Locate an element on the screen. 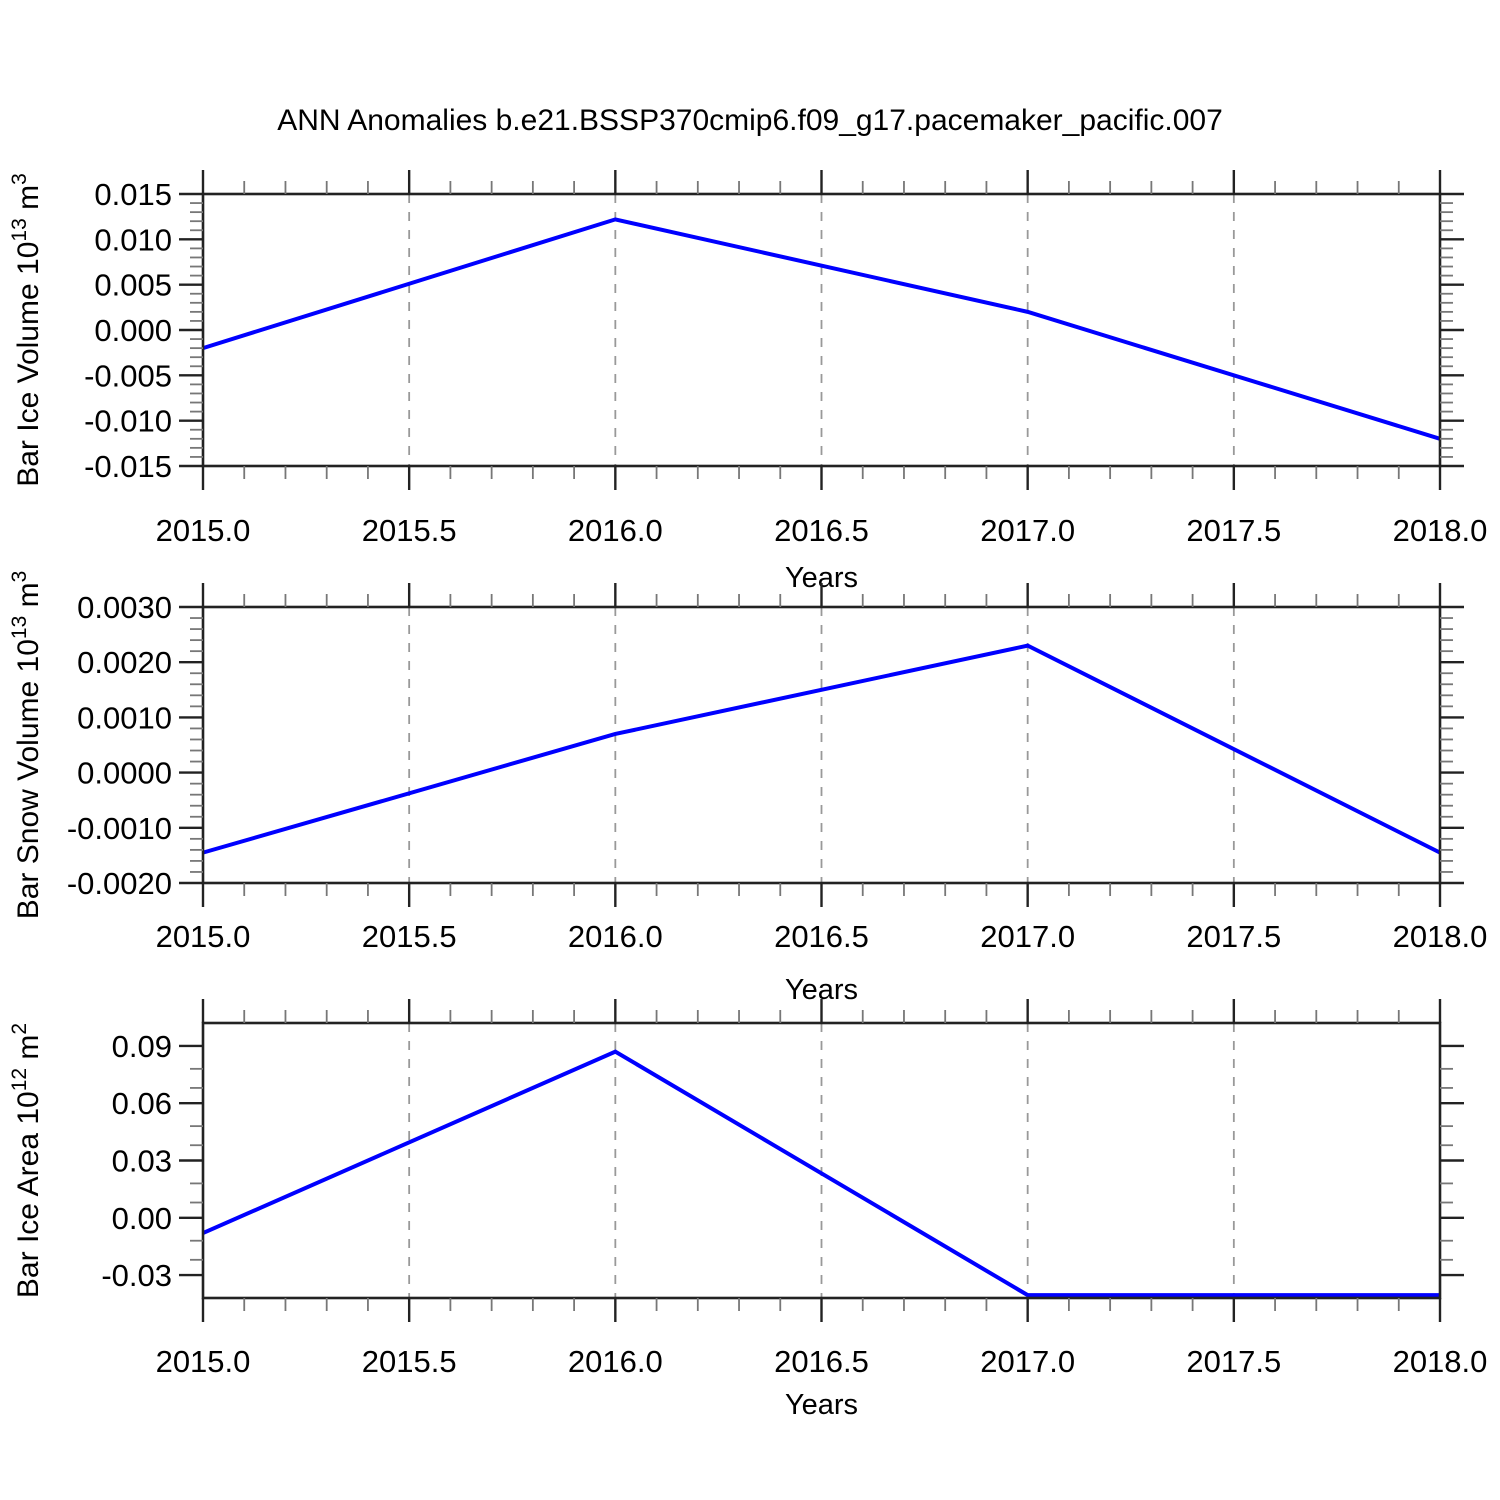 Image resolution: width=1500 pixels, height=1500 pixels. y-axis-title: Bar Snow Volume 1013​ m3​ is located at coordinates (26, 745).